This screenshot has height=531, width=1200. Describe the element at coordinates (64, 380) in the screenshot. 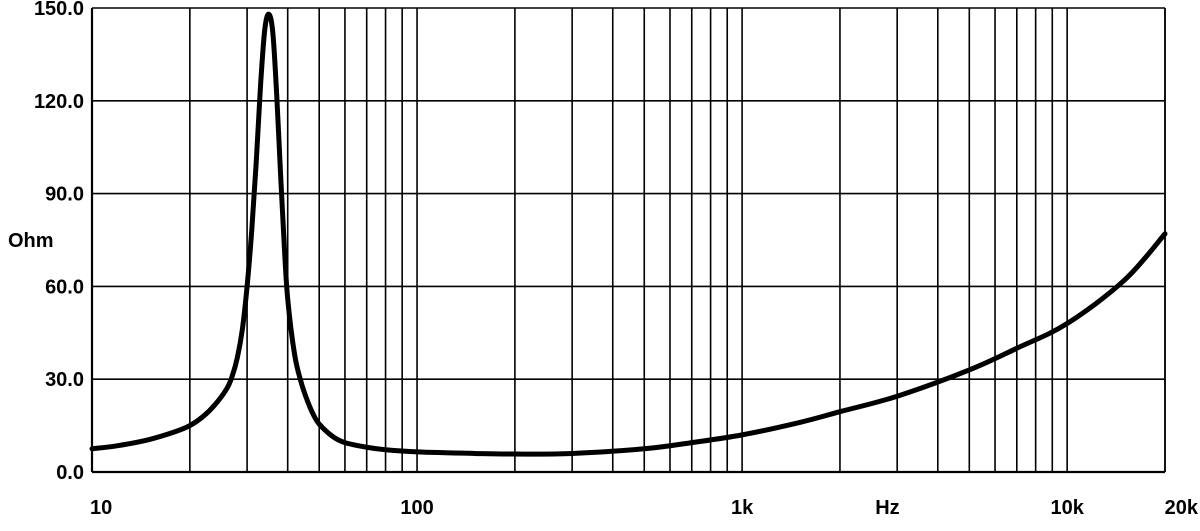

I see `y-tick-label: 30.0` at that location.